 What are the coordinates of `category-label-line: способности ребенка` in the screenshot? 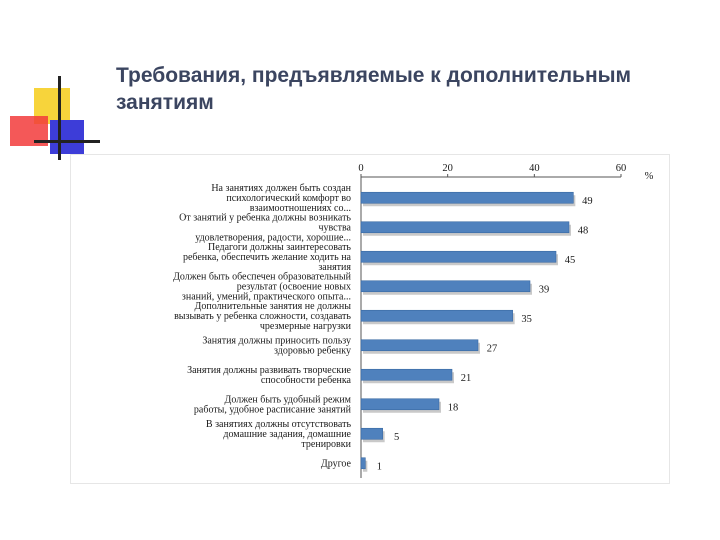 It's located at (306, 380).